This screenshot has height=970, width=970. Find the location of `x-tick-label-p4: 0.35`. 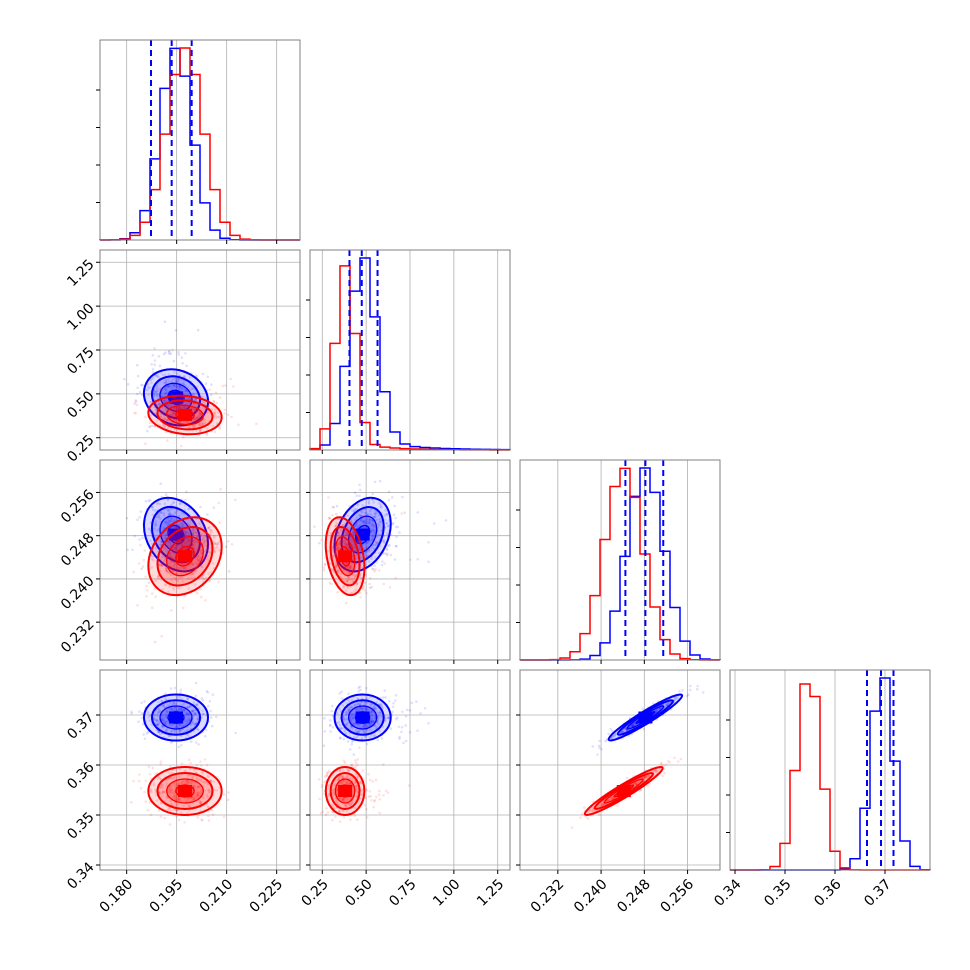

x-tick-label-p4: 0.35 is located at coordinates (777, 892).